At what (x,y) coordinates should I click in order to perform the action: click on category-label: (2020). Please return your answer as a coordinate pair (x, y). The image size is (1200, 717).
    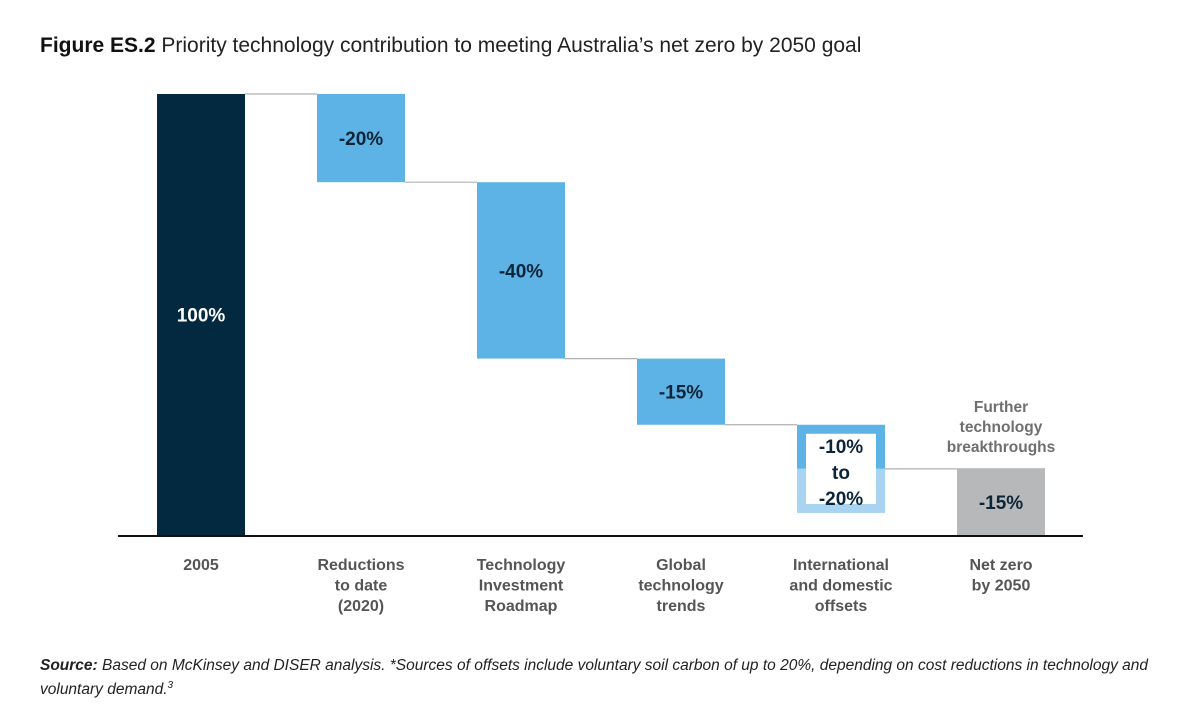
    Looking at the image, I should click on (361, 606).